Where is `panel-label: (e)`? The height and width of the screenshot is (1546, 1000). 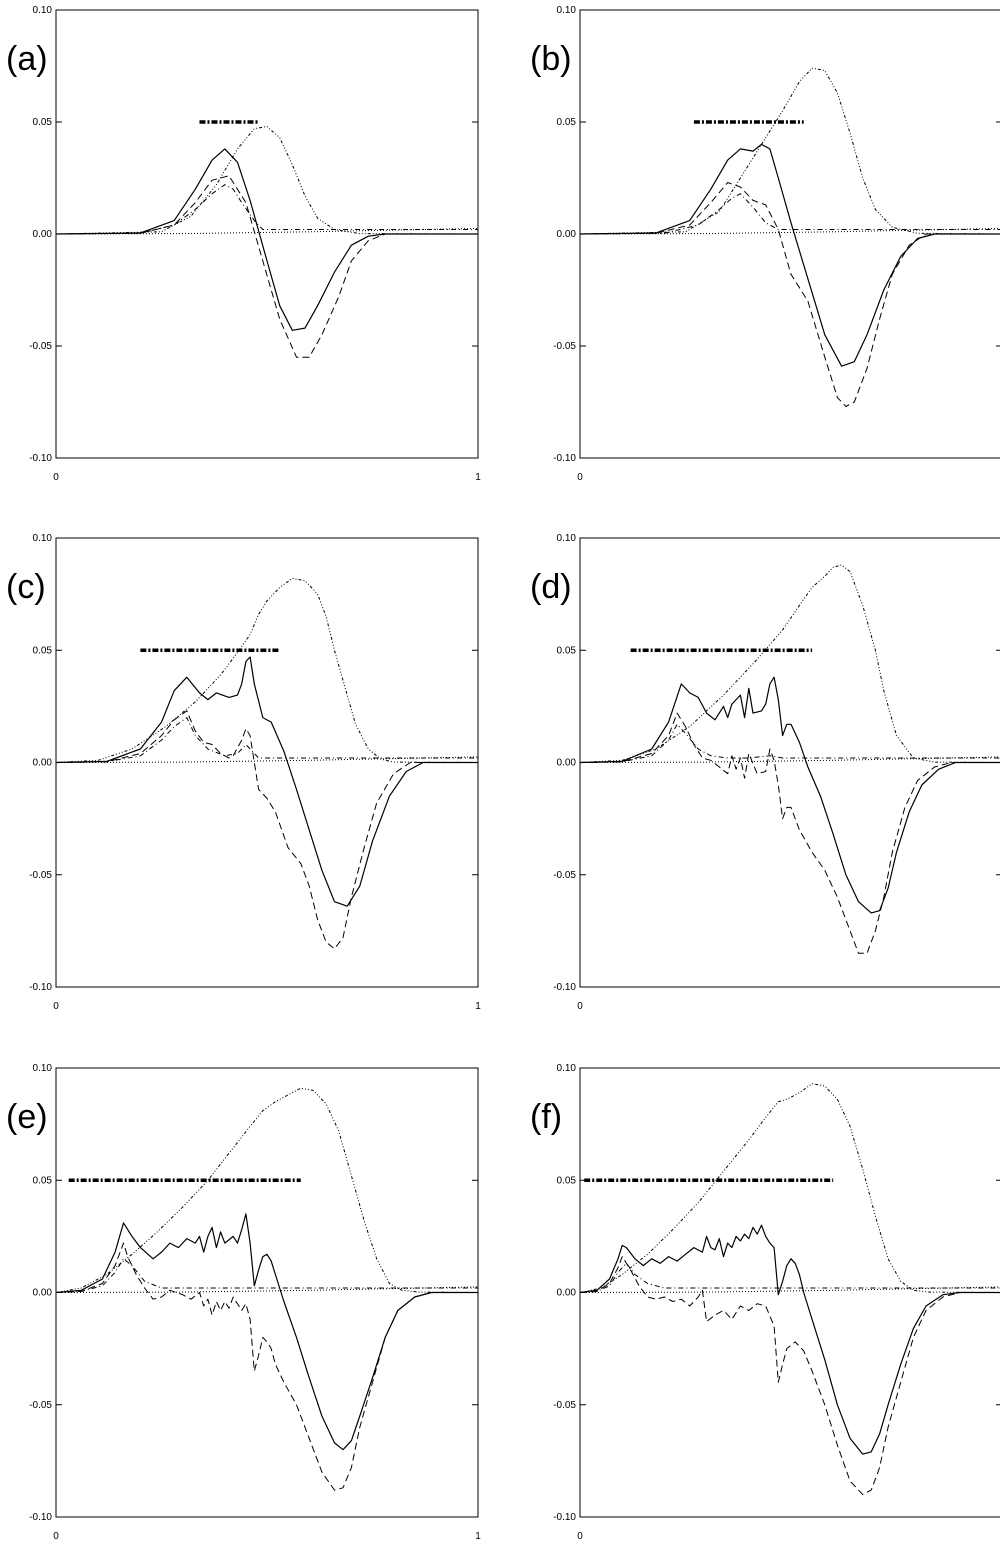
panel-label: (e) is located at coordinates (27, 1117).